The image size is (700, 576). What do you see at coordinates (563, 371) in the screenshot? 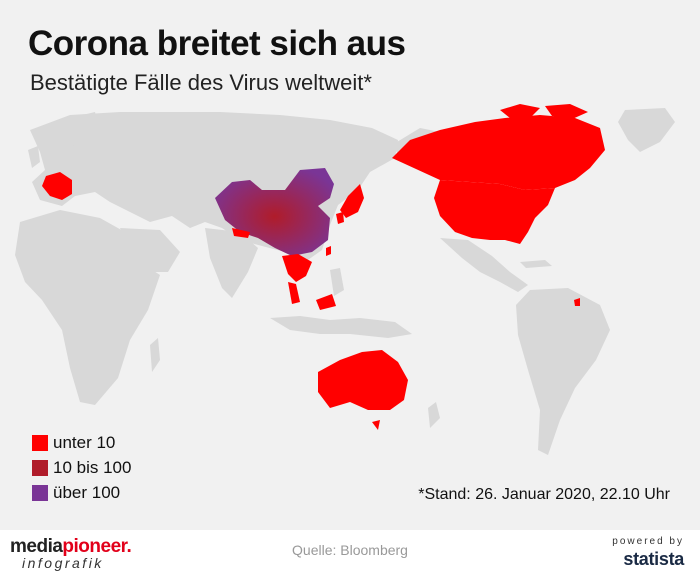
I see `south-america` at bounding box center [563, 371].